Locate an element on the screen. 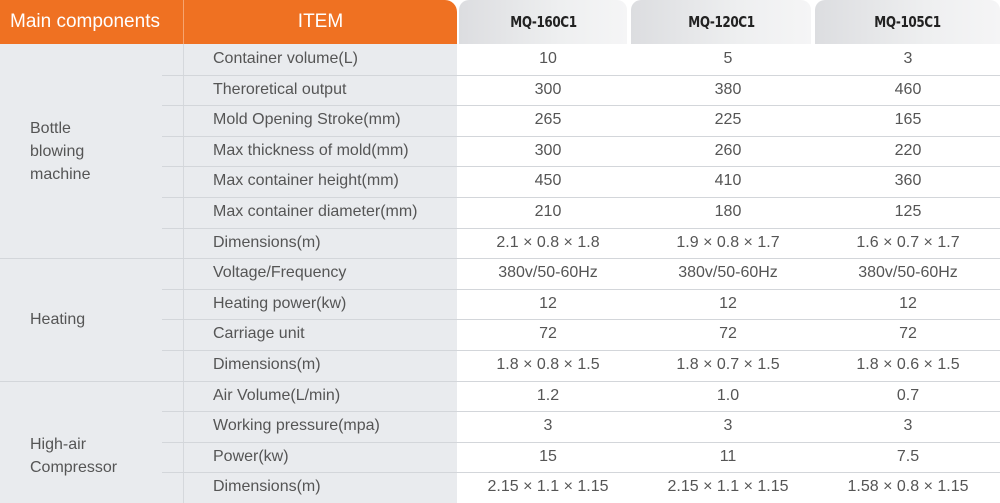 The width and height of the screenshot is (1000, 503). item-label: Container volume(L) is located at coordinates (285, 58).